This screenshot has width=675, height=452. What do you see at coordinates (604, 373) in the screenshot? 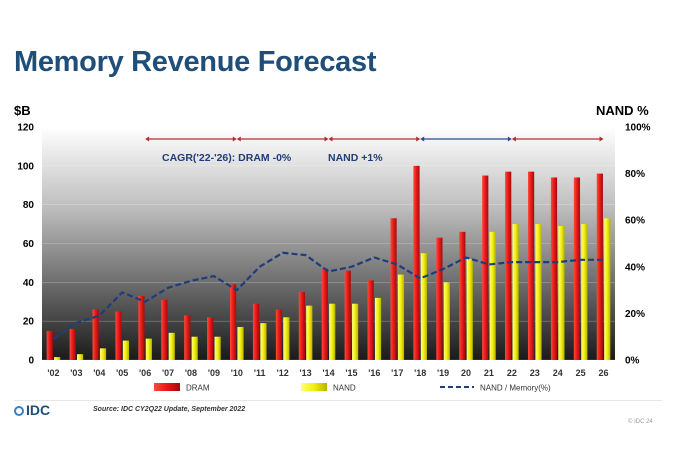
I see `x-tick-label: 26` at bounding box center [604, 373].